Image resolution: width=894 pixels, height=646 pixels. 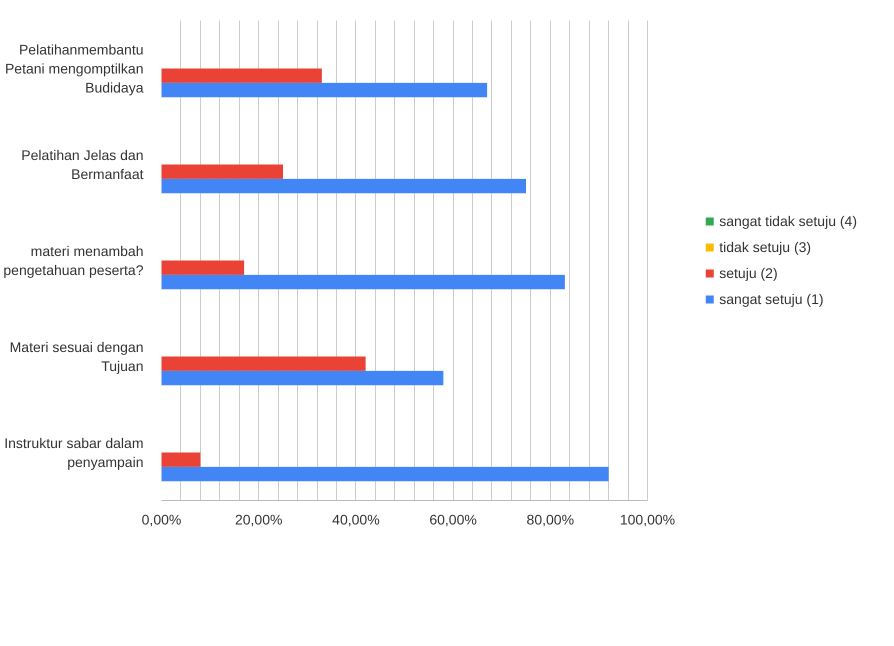 I want to click on legend-label: tidak setuju (3), so click(x=765, y=247).